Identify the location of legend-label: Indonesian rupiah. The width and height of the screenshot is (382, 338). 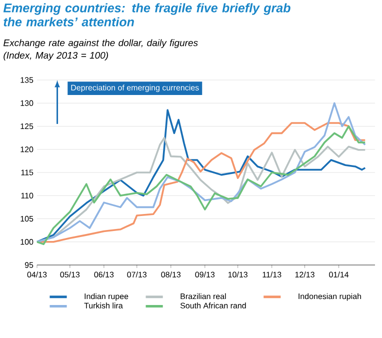
(329, 297).